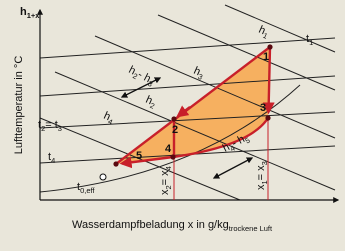  What do you see at coordinates (168, 149) in the screenshot?
I see `point-label: 4` at bounding box center [168, 149].